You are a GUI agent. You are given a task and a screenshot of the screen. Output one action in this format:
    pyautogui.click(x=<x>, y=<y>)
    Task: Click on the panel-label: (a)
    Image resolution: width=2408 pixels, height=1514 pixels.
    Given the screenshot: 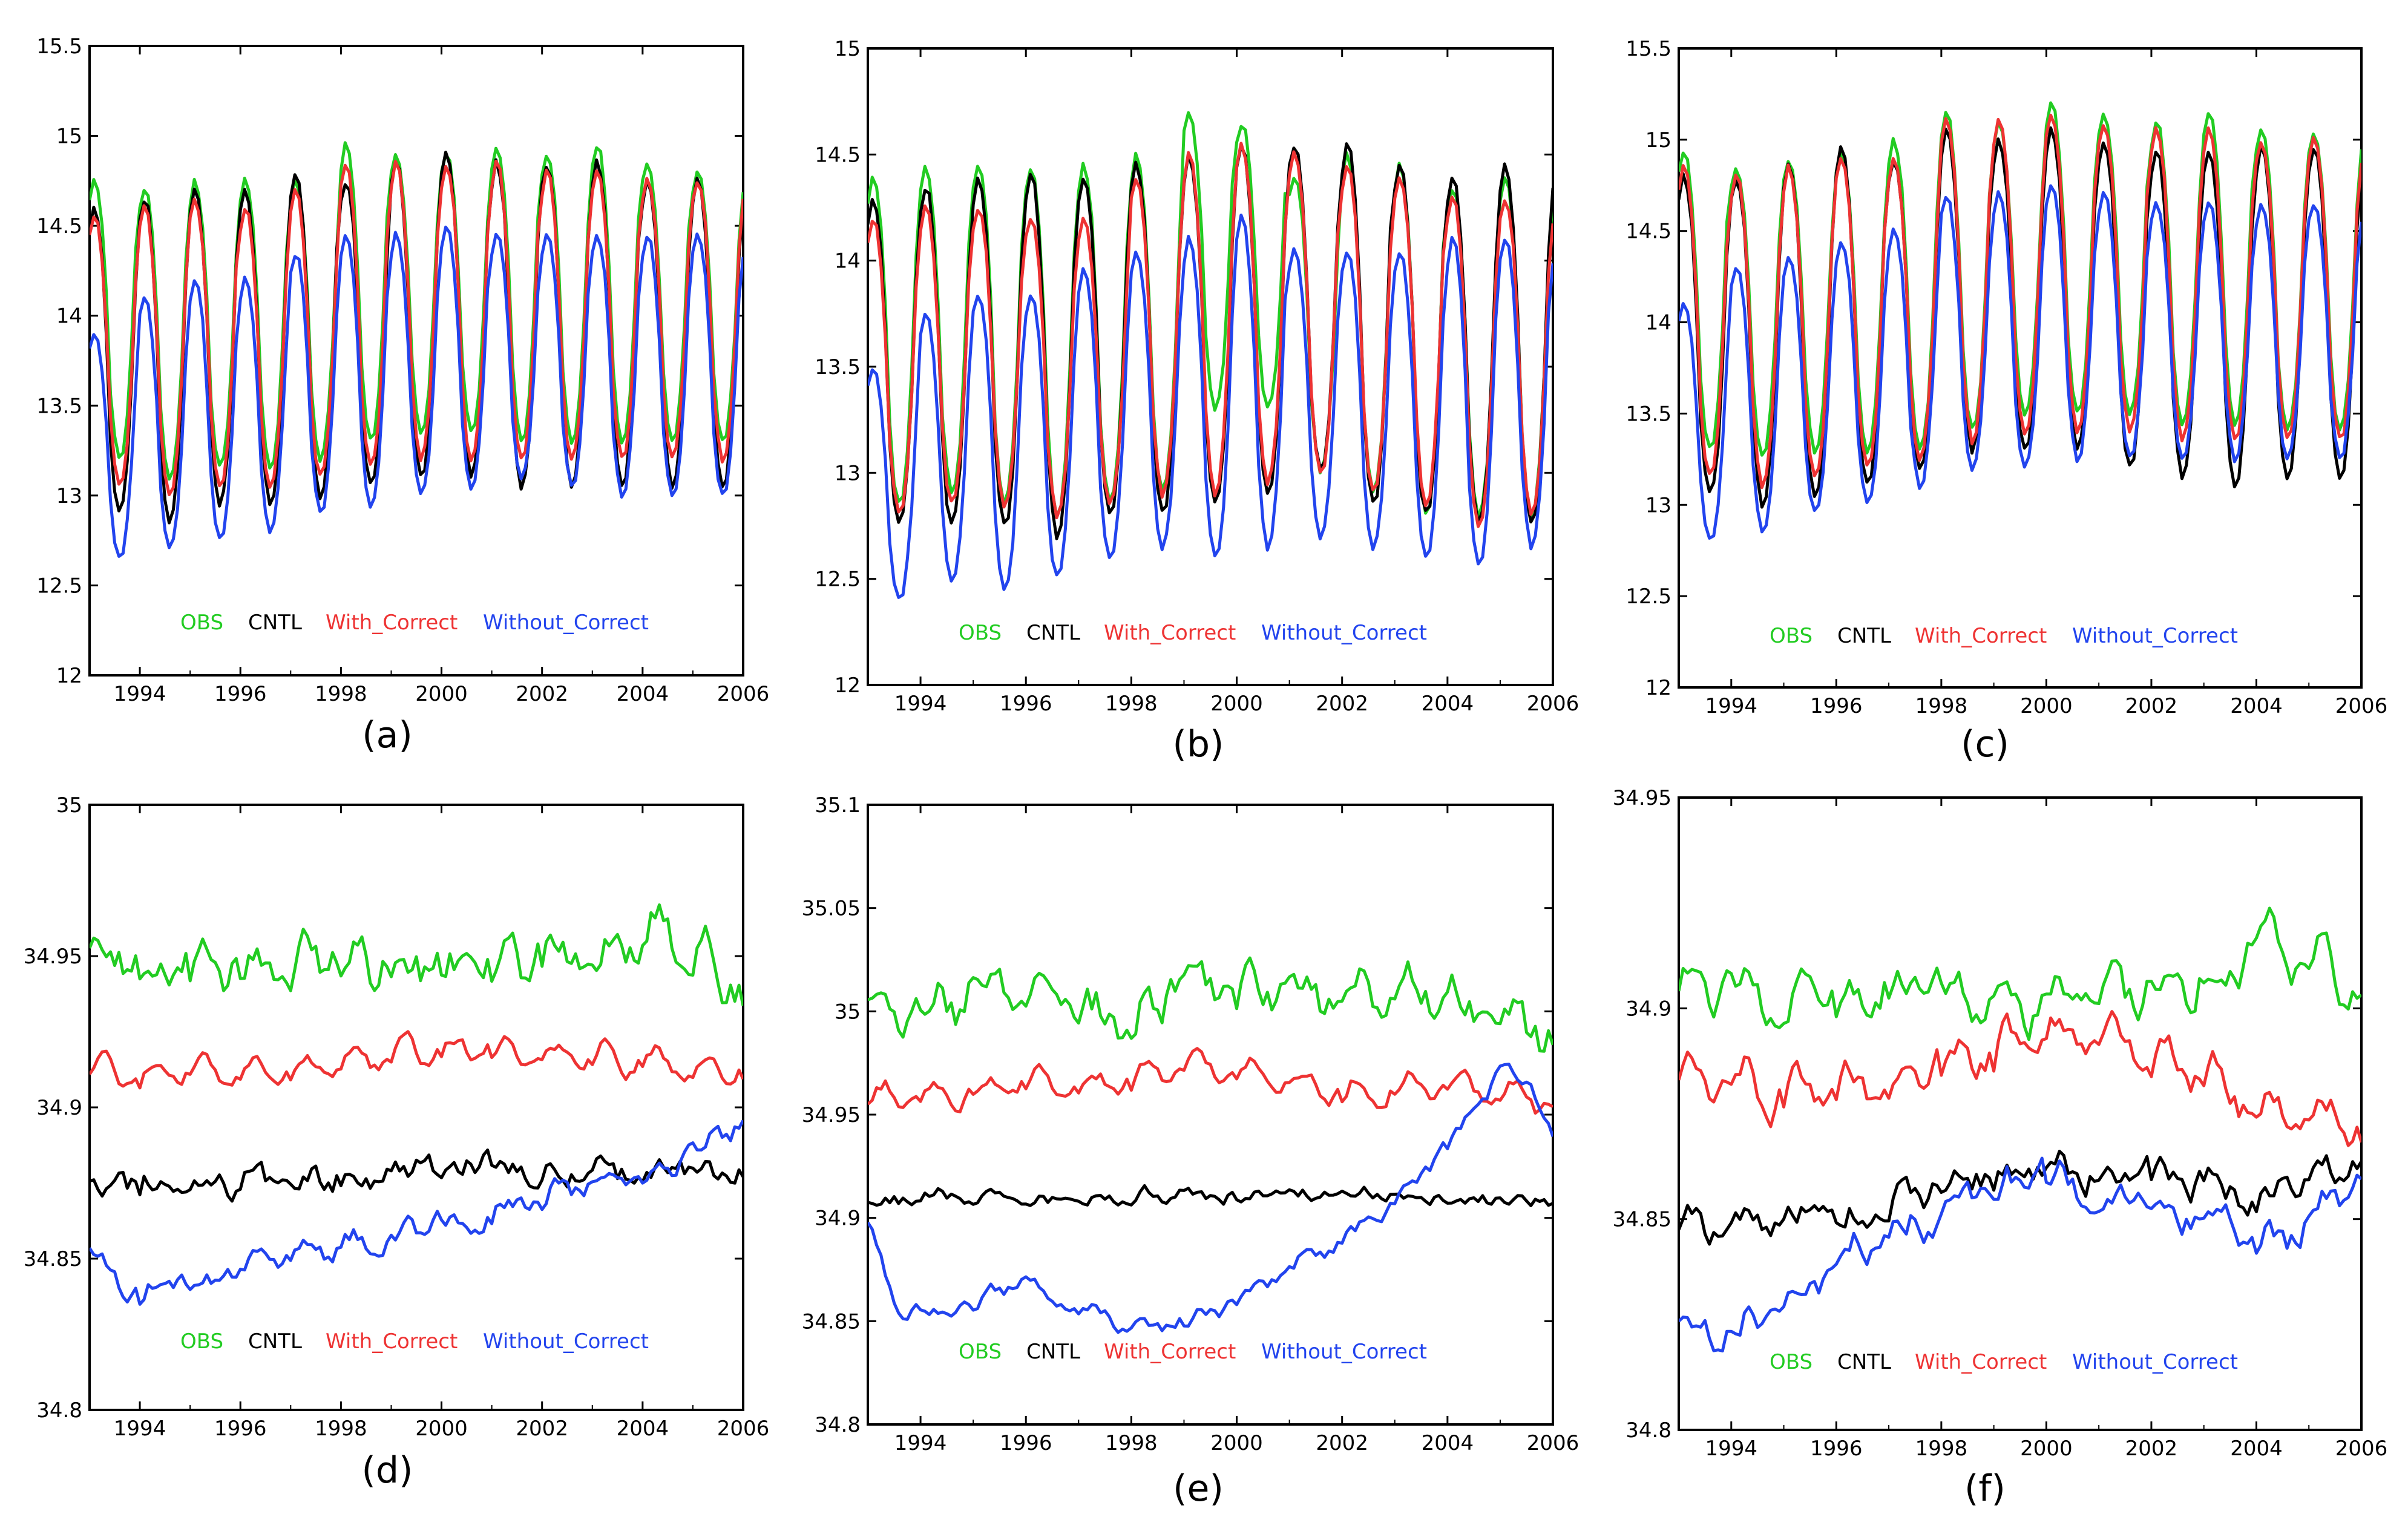 What is the action you would take?
    pyautogui.click(x=387, y=735)
    